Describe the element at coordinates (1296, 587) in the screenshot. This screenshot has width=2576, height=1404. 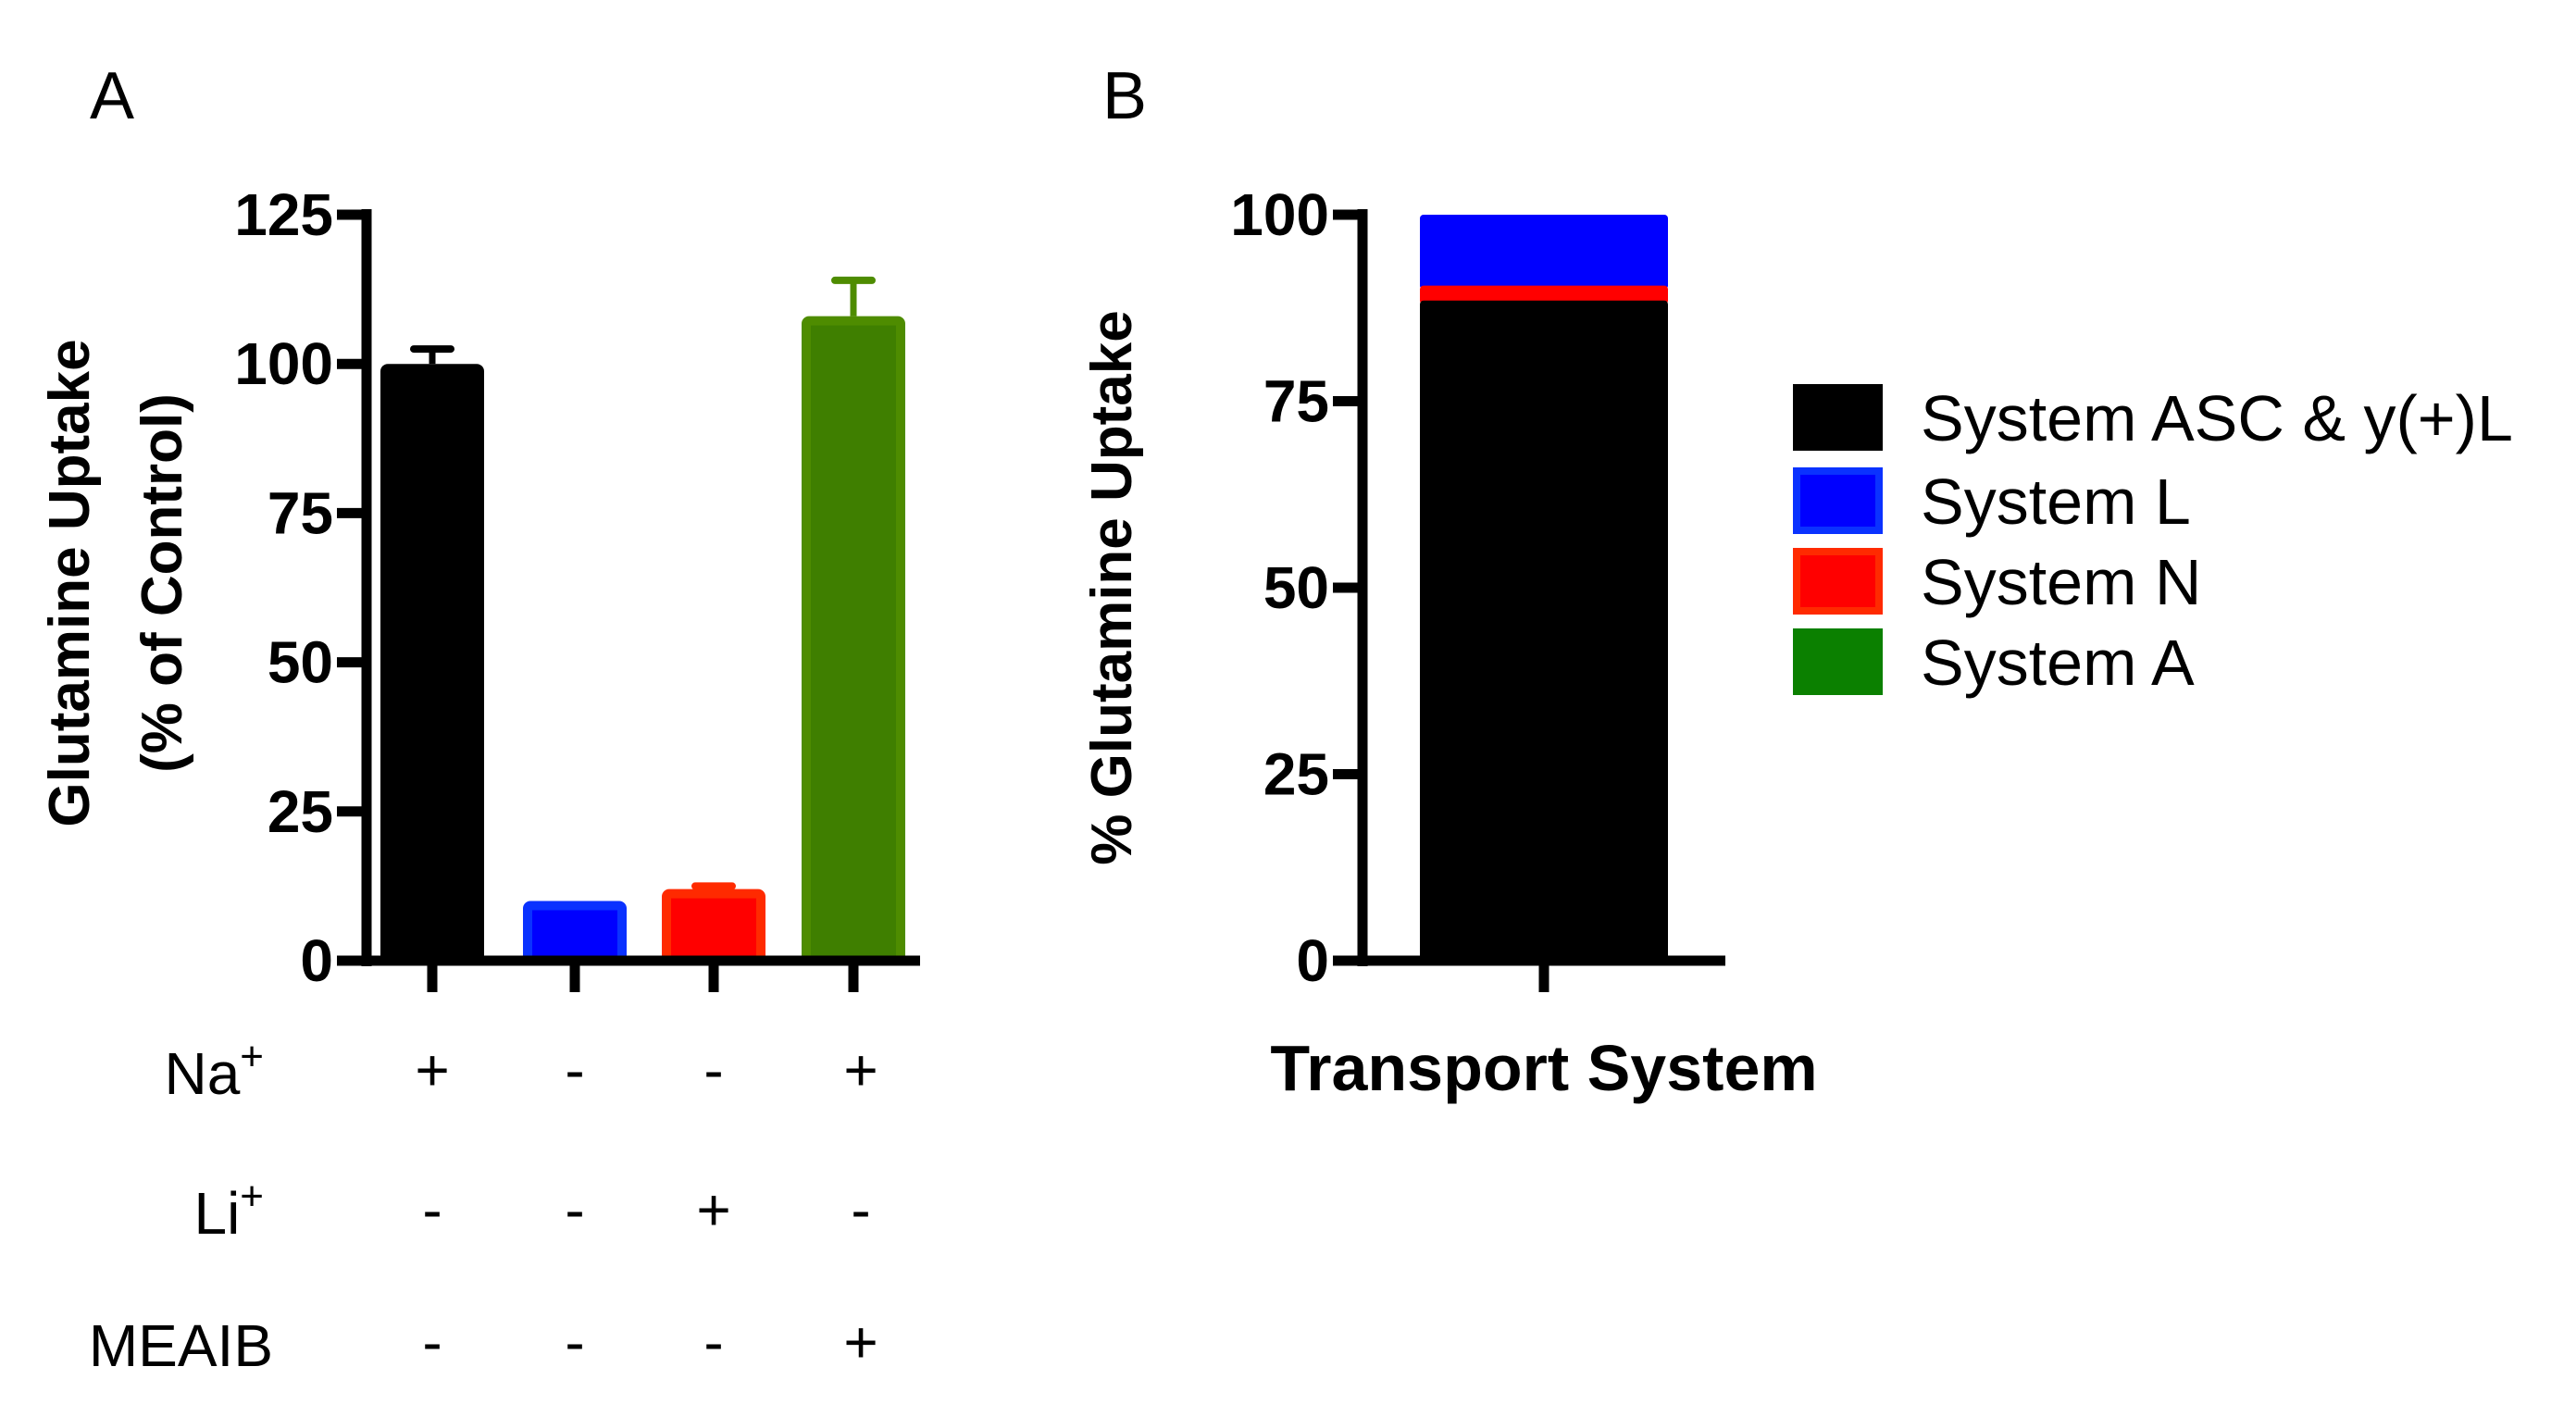
I see `b-y-tick-label: 50` at that location.